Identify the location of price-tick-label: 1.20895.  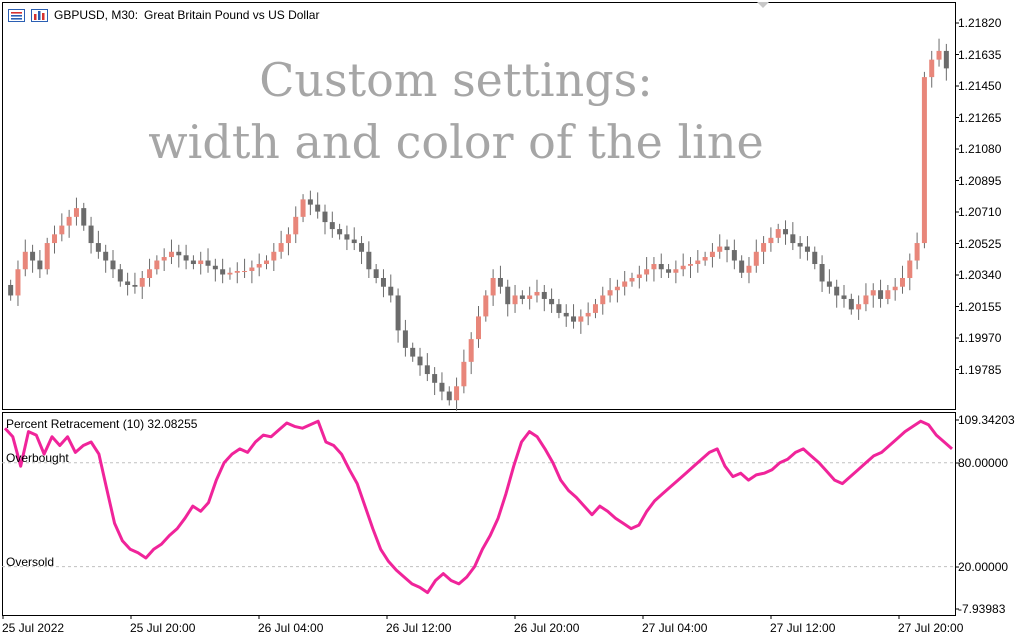
(980, 180).